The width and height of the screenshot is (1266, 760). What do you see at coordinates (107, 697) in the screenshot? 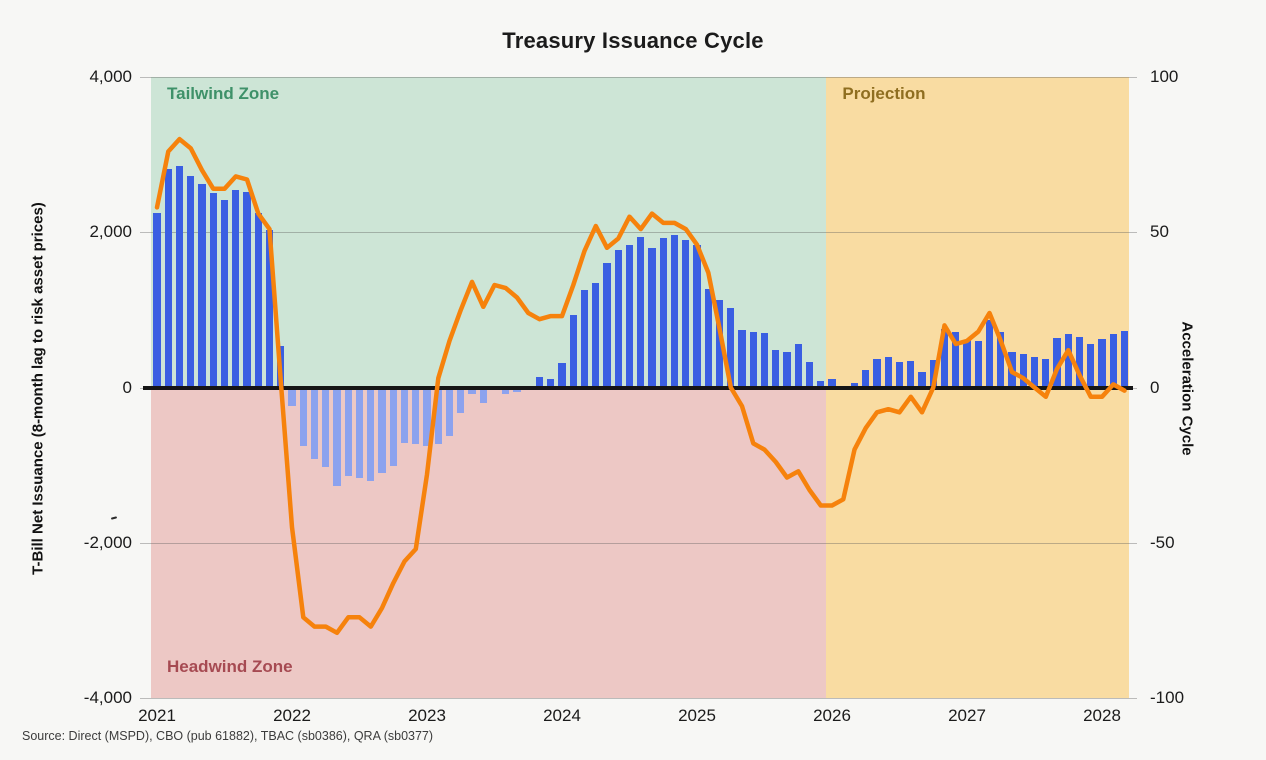
I see `left-axis-tick-label: -4,000` at bounding box center [107, 697].